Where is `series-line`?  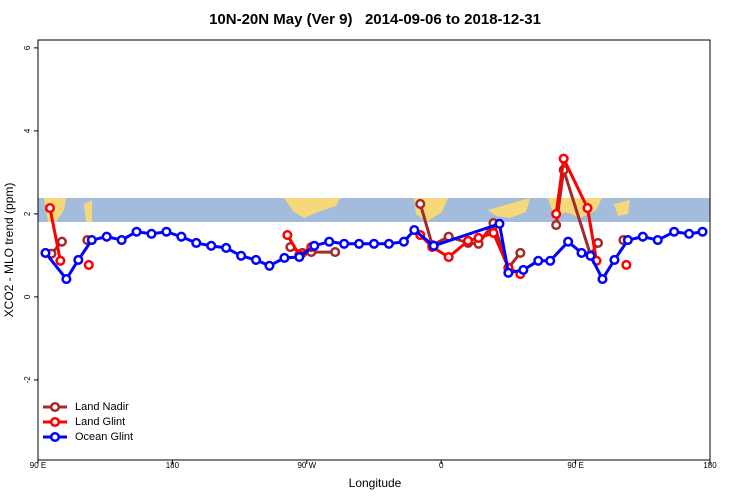 series-line is located at coordinates (373, 252).